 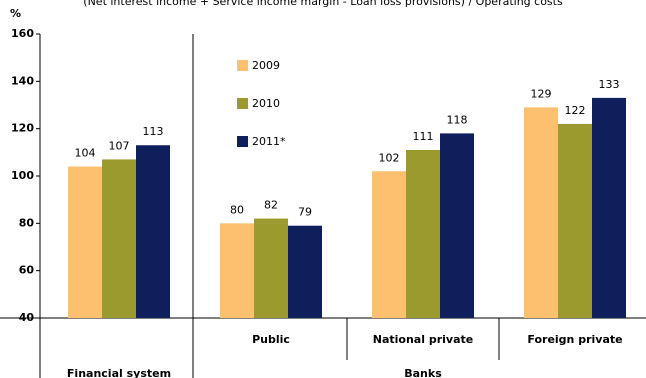 I want to click on legend-label: 2011*, so click(x=269, y=141).